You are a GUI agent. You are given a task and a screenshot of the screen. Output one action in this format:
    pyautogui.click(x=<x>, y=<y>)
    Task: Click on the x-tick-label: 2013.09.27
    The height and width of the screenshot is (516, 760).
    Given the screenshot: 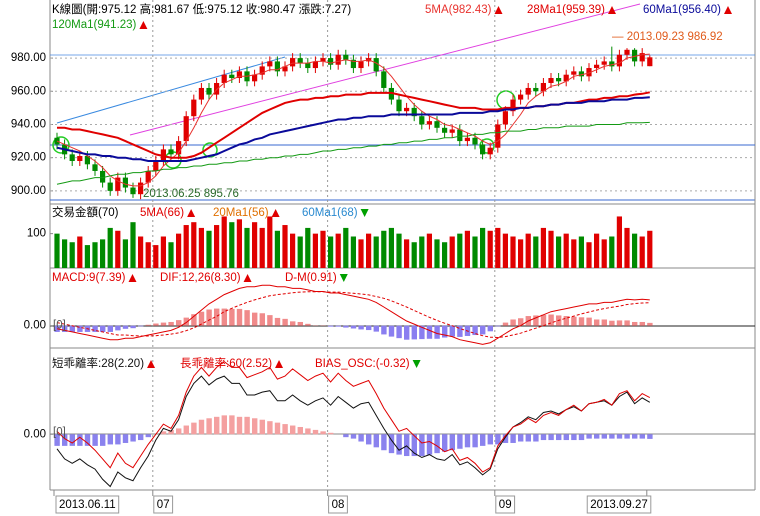 What is the action you would take?
    pyautogui.click(x=619, y=505)
    